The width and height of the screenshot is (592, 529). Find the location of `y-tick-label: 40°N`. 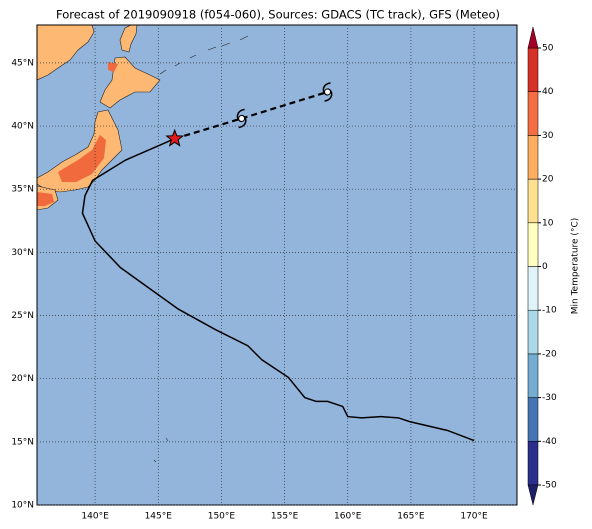

y-tick-label: 40°N is located at coordinates (22, 127).